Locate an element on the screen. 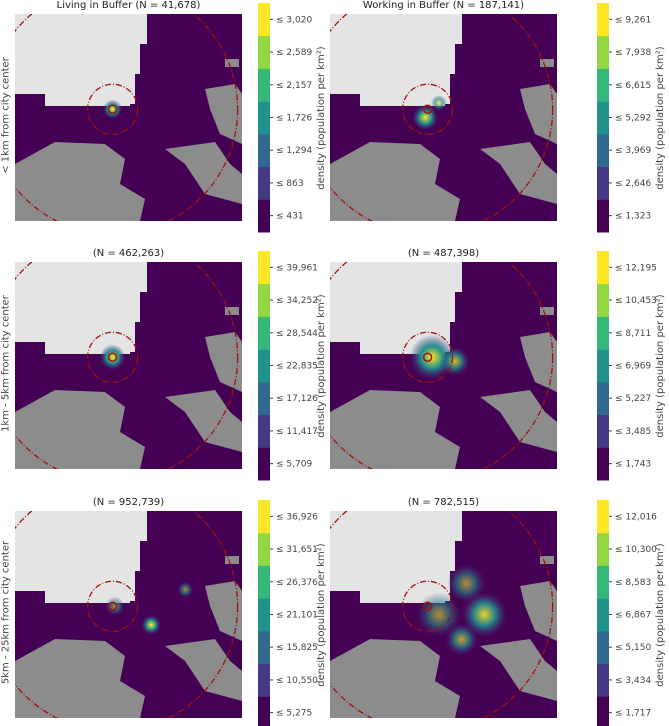 This screenshot has height=726, width=669. colorbar-tick-label: ≤ 26,376 is located at coordinates (297, 583).